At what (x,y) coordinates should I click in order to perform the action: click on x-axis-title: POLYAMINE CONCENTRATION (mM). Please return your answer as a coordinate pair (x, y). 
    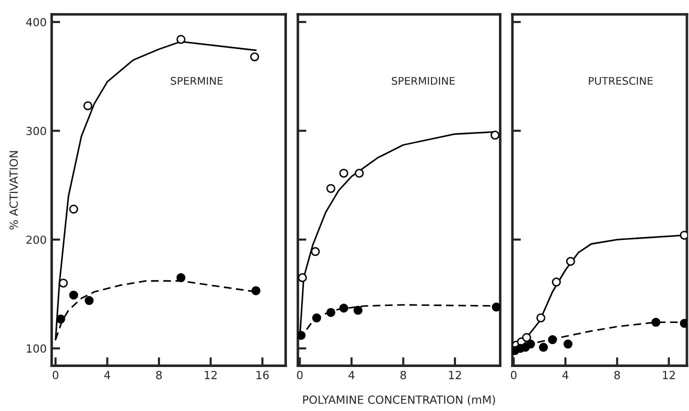
    Looking at the image, I should click on (399, 400).